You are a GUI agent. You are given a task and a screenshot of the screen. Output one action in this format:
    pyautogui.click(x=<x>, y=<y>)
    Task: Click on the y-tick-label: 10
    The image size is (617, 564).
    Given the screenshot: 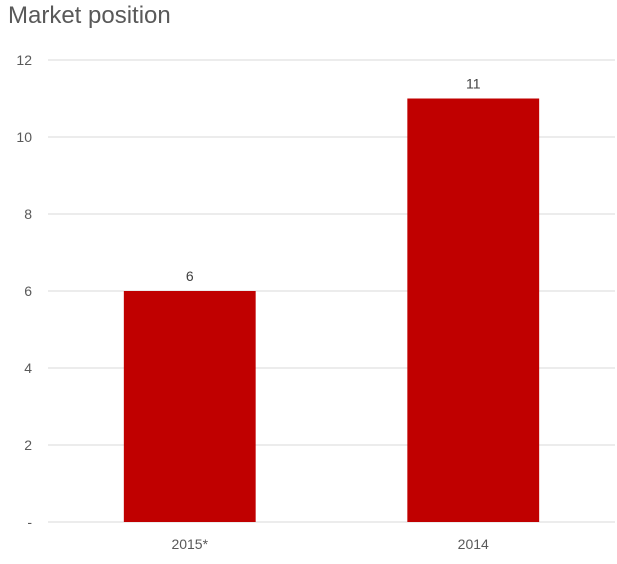 What is the action you would take?
    pyautogui.click(x=24, y=137)
    